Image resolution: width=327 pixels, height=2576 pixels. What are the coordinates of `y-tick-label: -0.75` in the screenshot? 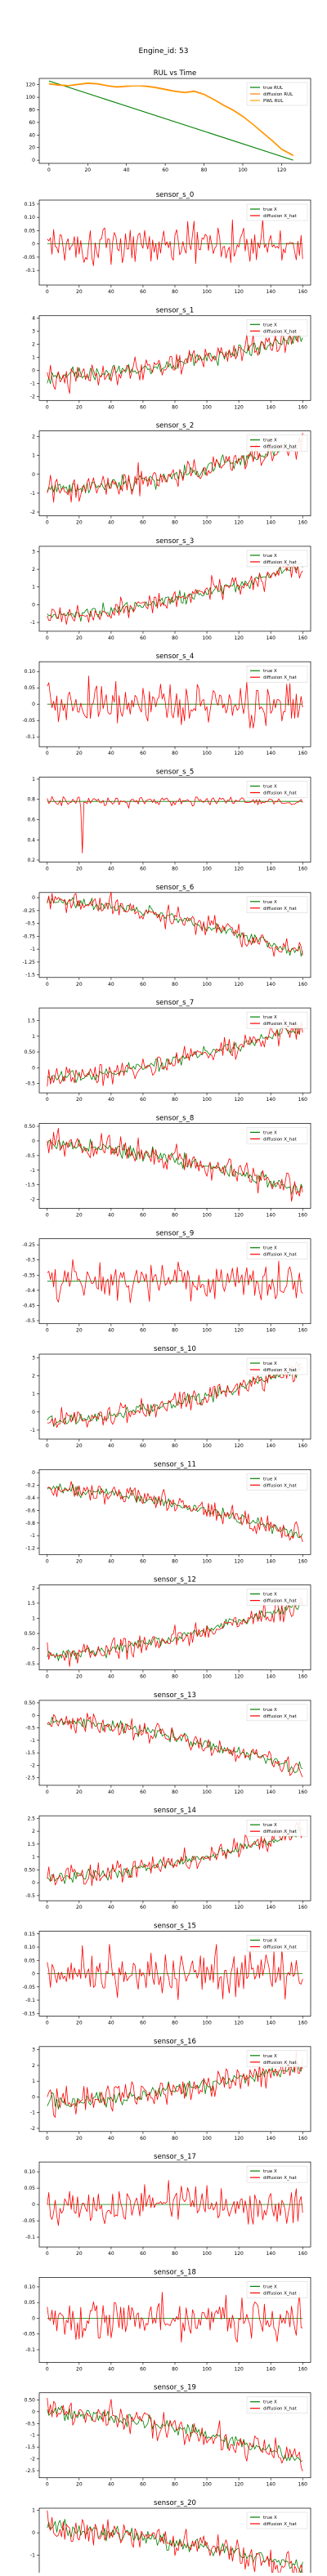 It's located at (28, 936).